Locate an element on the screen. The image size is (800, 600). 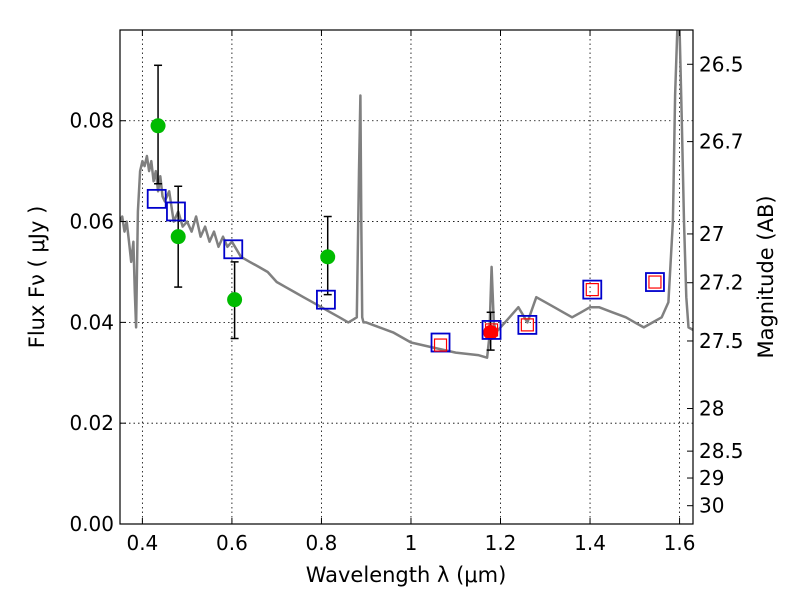
right-tick-label: 30 is located at coordinates (711, 506).